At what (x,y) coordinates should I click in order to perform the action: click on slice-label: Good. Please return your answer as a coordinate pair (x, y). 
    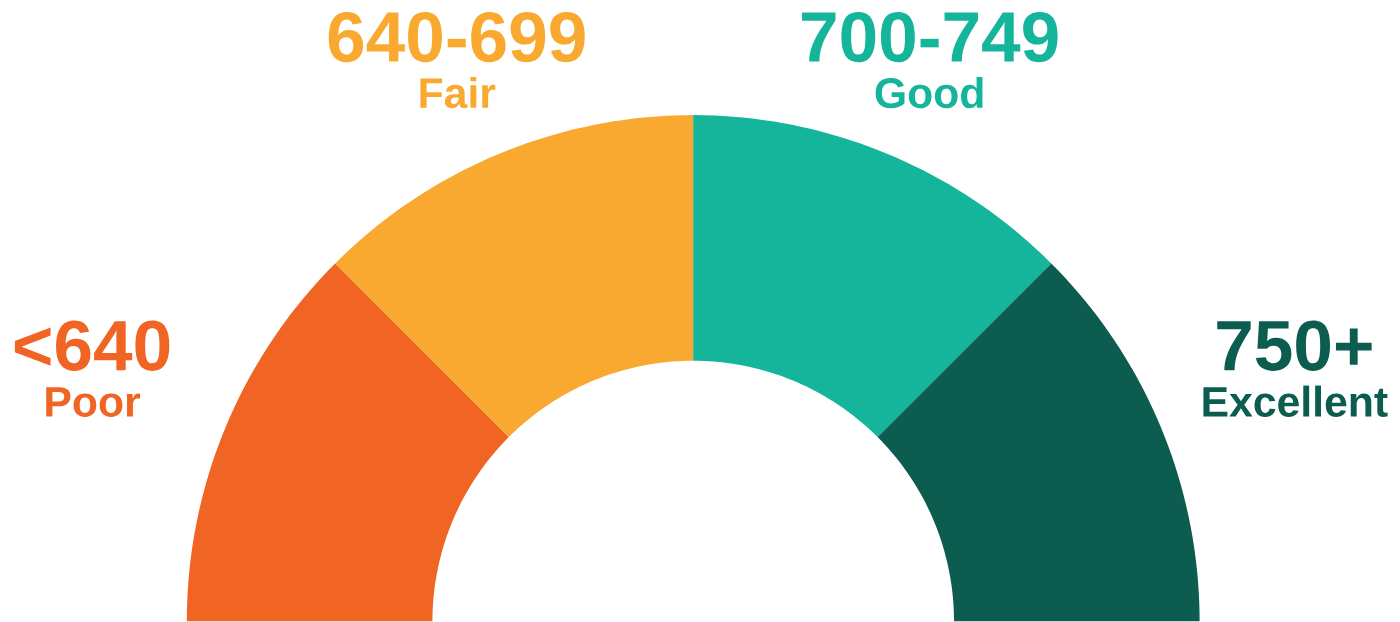
    Looking at the image, I should click on (929, 93).